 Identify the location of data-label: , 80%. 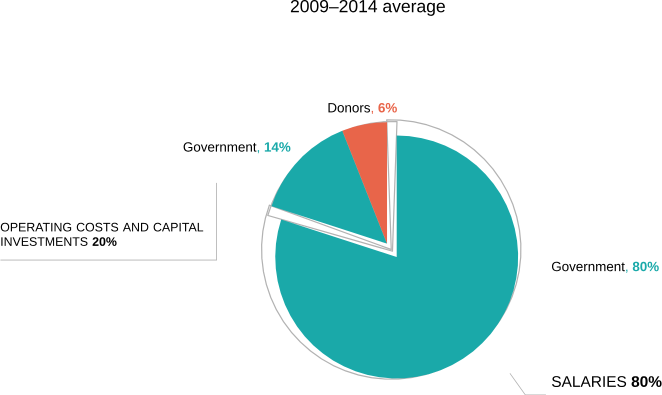
(642, 267).